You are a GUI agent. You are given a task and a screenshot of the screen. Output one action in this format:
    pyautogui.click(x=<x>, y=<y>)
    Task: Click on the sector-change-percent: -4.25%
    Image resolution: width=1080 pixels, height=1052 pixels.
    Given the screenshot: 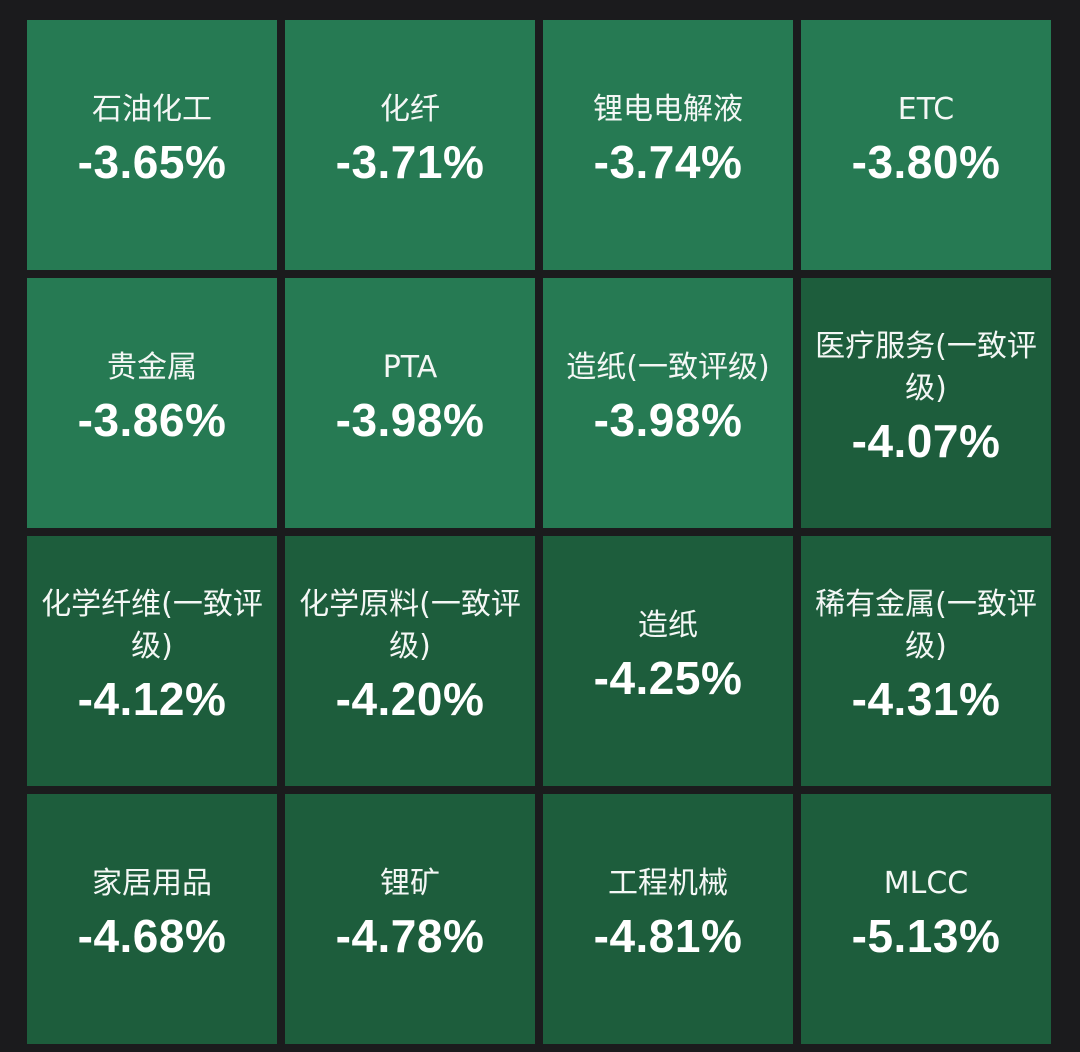 What is the action you would take?
    pyautogui.click(x=668, y=678)
    